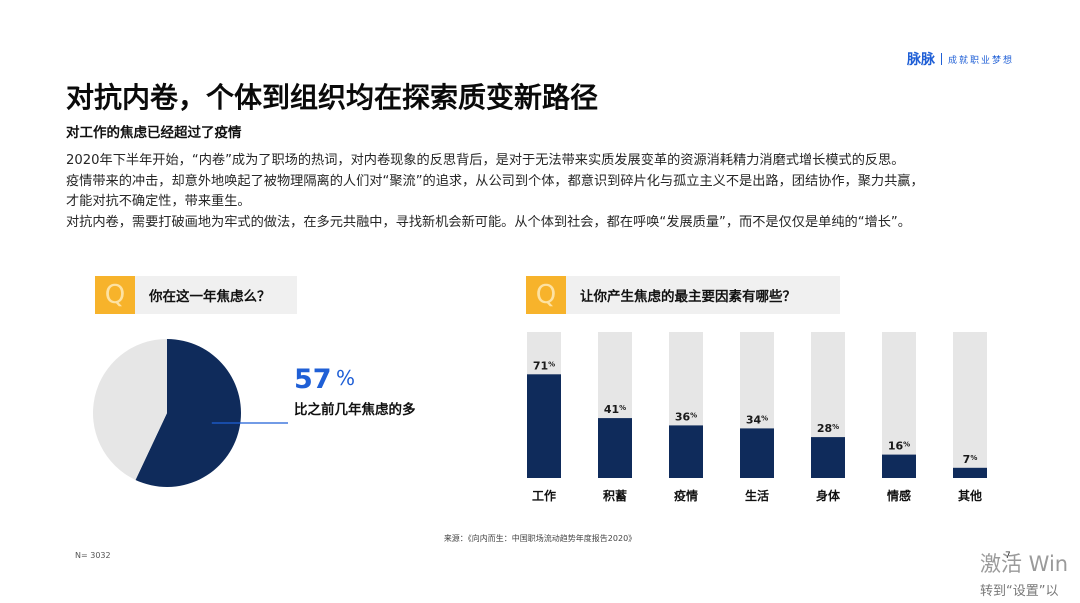  Describe the element at coordinates (688, 297) in the screenshot. I see `question-2-text: 让你产生焦虑的最主要因素有哪些？` at that location.